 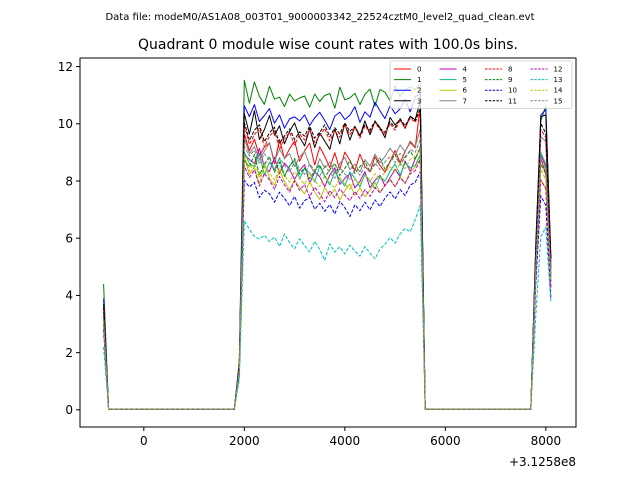 I want to click on legend-label-15: 15, so click(x=558, y=101).